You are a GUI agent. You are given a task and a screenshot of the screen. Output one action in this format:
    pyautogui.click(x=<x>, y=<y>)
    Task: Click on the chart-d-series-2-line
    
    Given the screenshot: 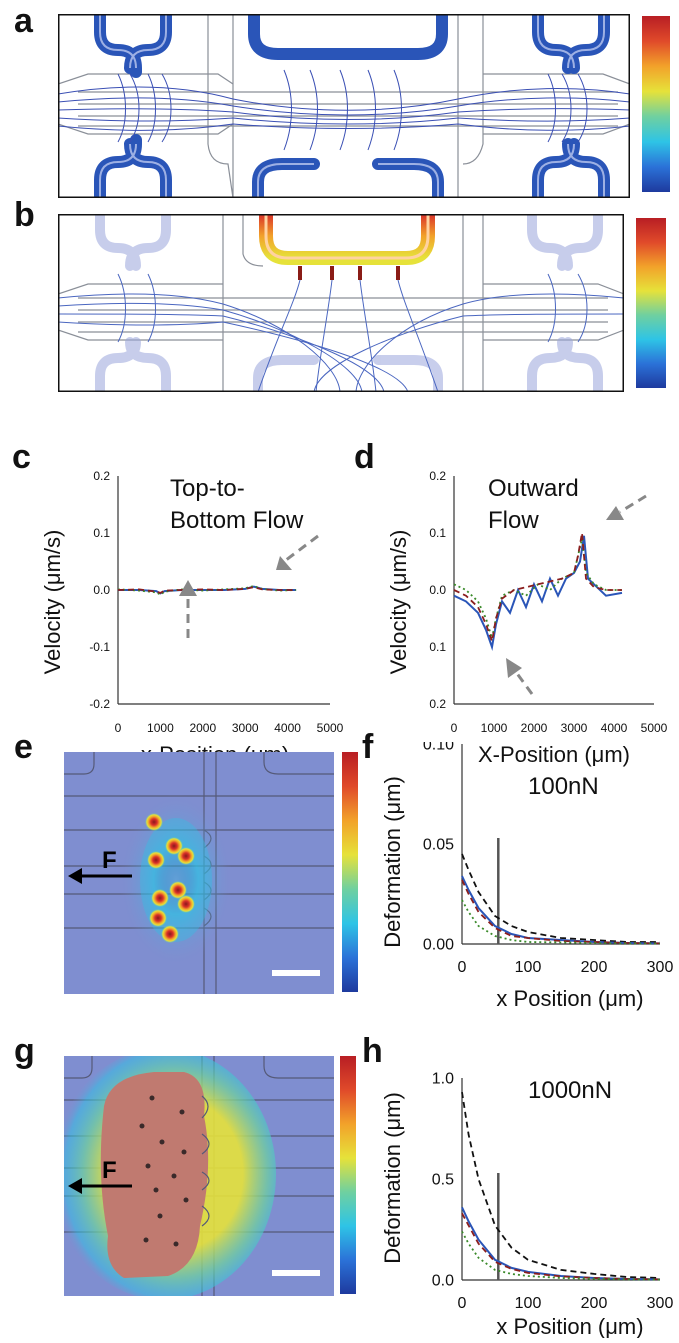 What is the action you would take?
    pyautogui.click(x=537, y=588)
    